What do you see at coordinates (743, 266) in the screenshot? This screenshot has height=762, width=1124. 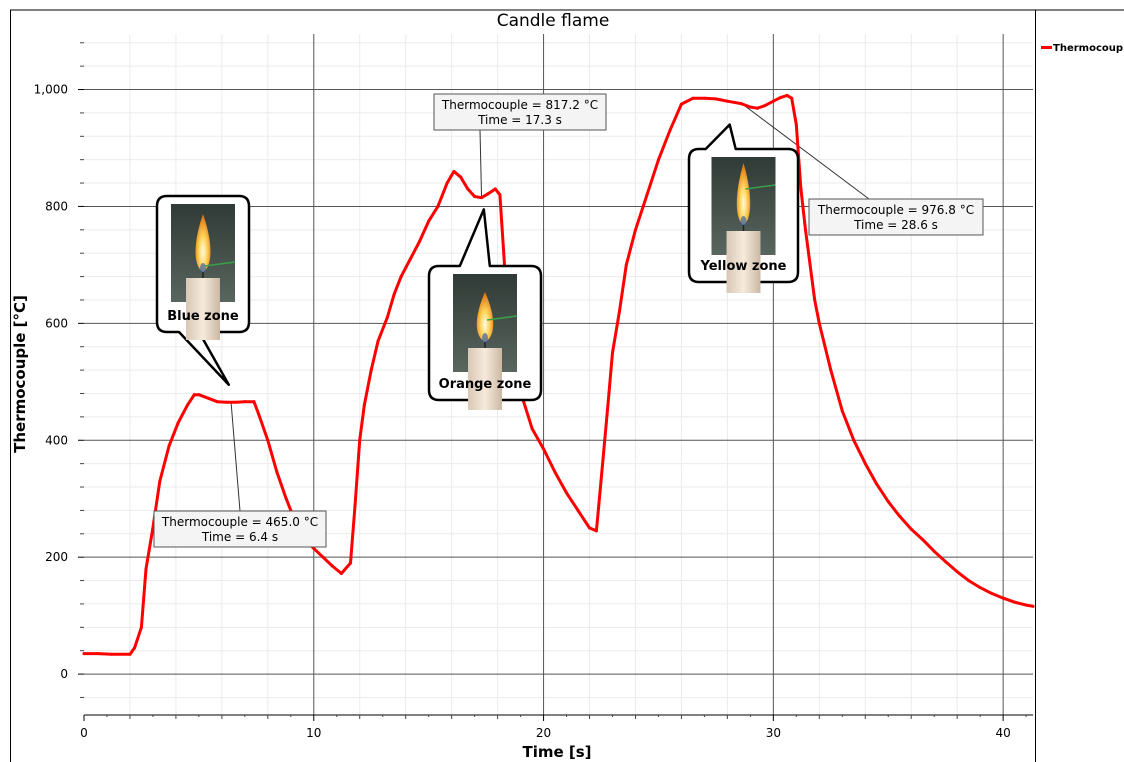 I see `callout-label: Yellow zone` at bounding box center [743, 266].